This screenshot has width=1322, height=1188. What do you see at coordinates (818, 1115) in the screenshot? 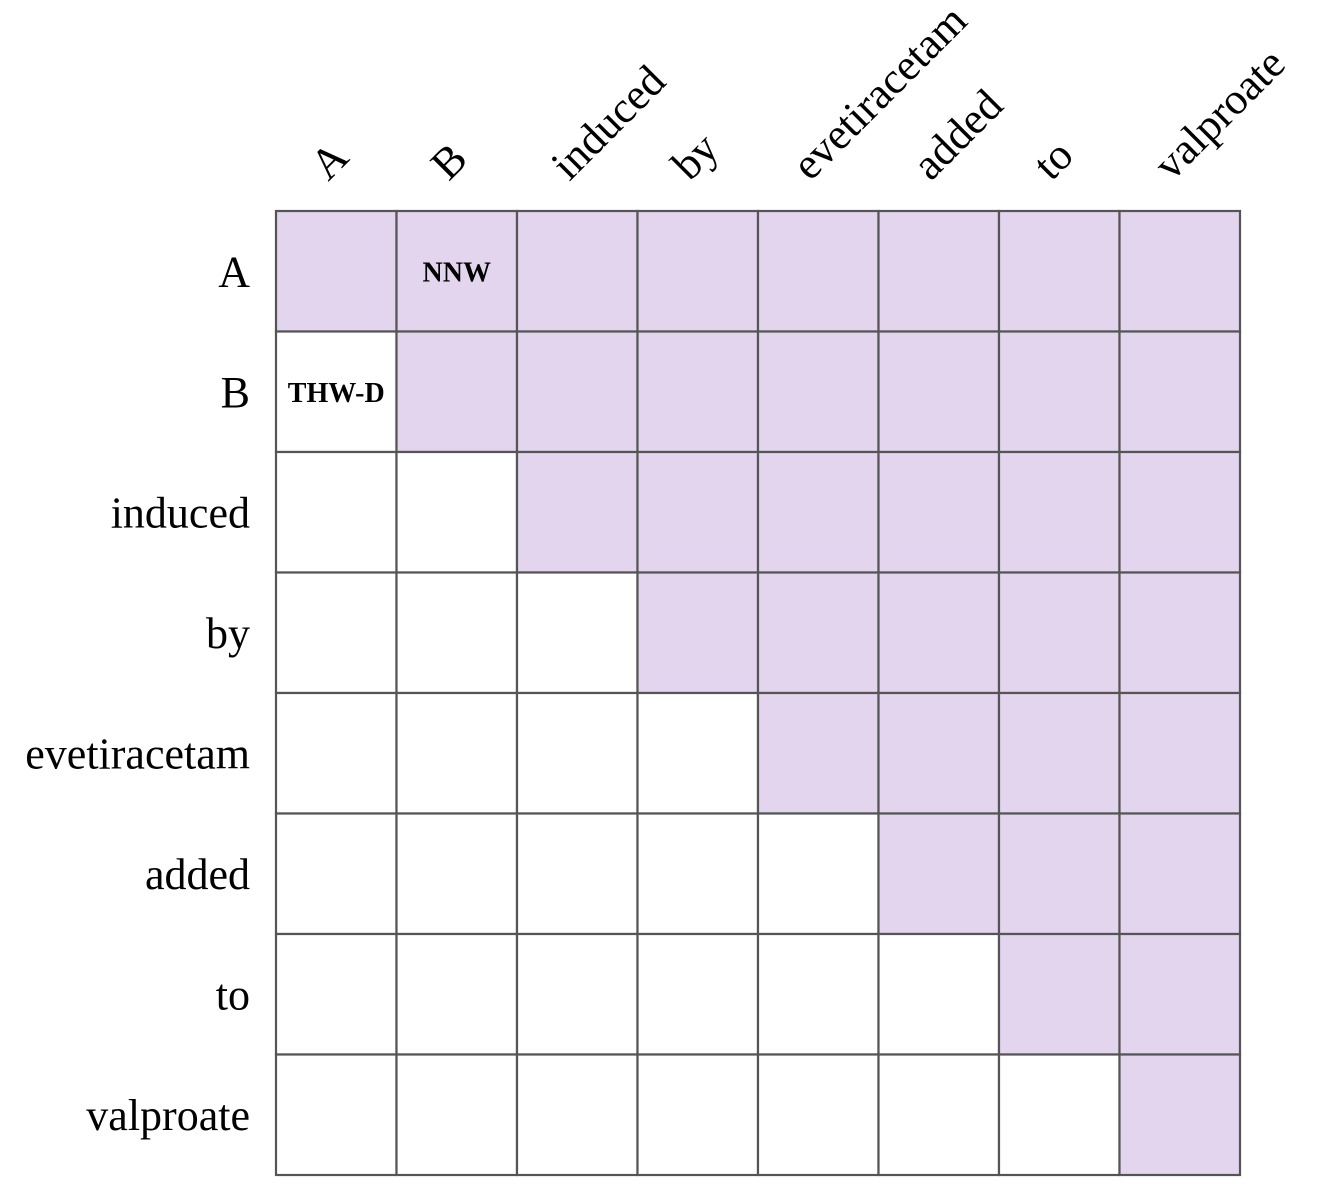
I see `grid-cell-valproate-evetiracetam` at bounding box center [818, 1115].